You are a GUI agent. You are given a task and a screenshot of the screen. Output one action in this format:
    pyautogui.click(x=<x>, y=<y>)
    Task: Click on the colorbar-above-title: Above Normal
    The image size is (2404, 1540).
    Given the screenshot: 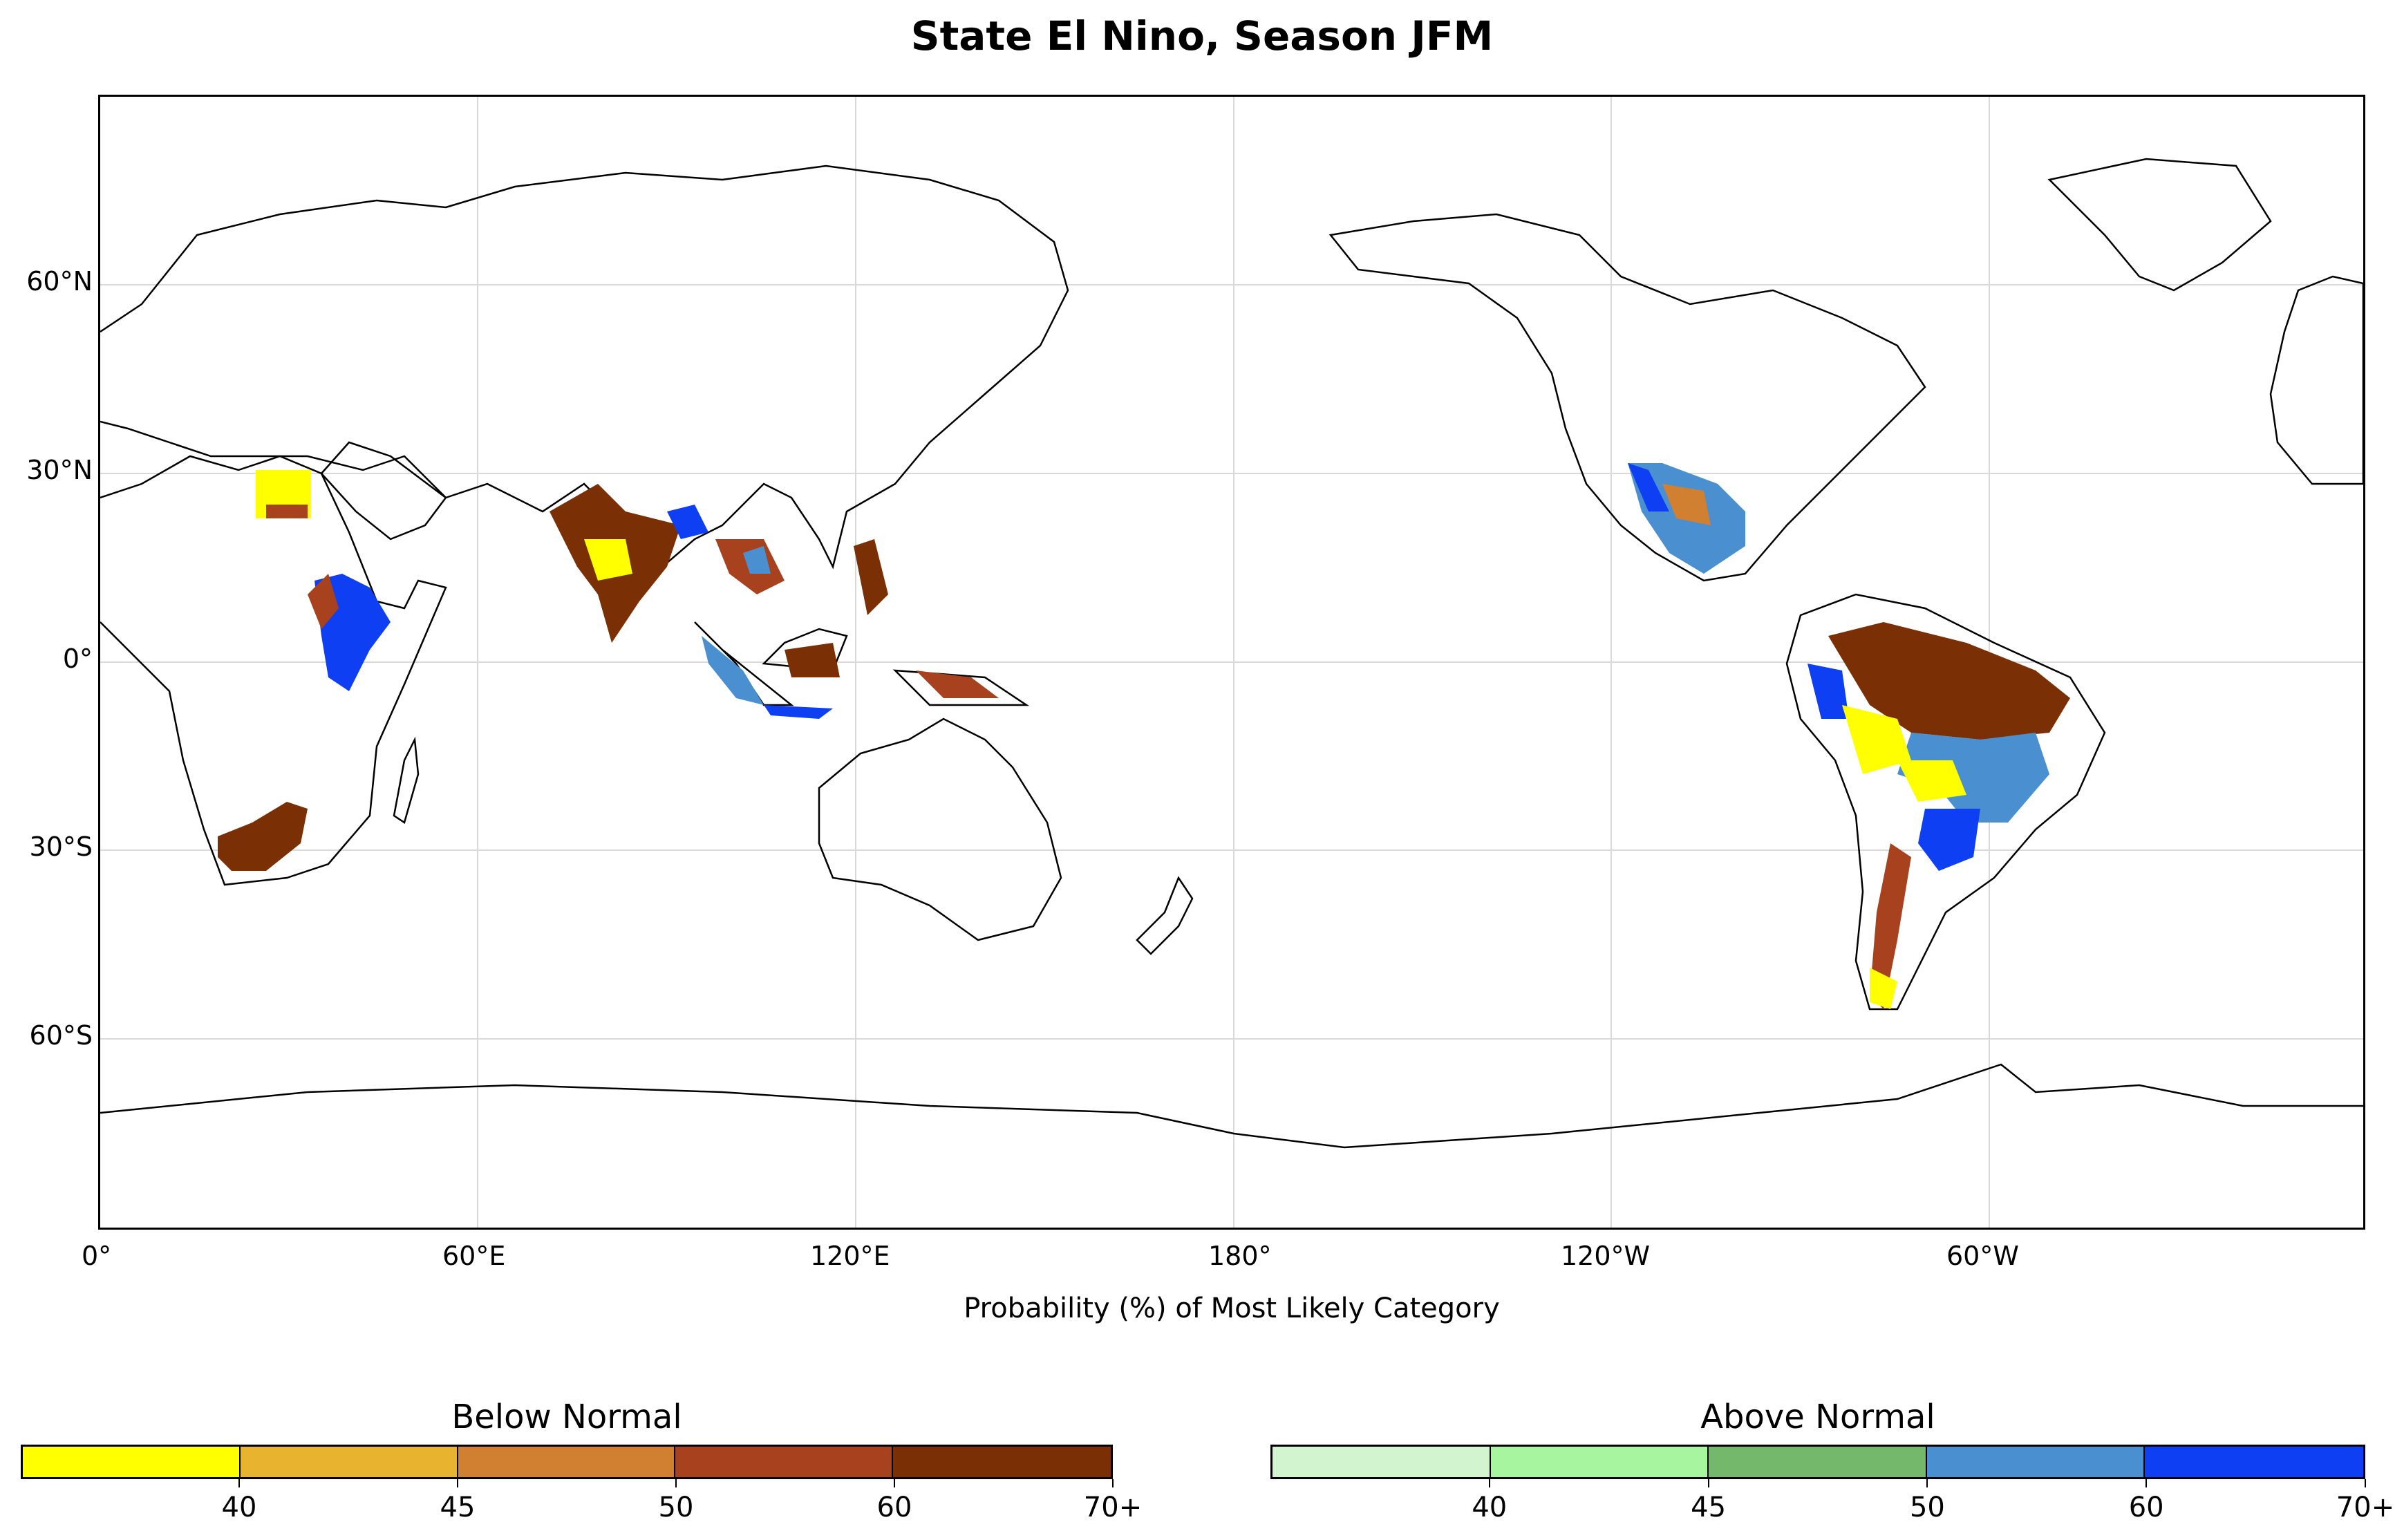 What is the action you would take?
    pyautogui.click(x=1817, y=1417)
    